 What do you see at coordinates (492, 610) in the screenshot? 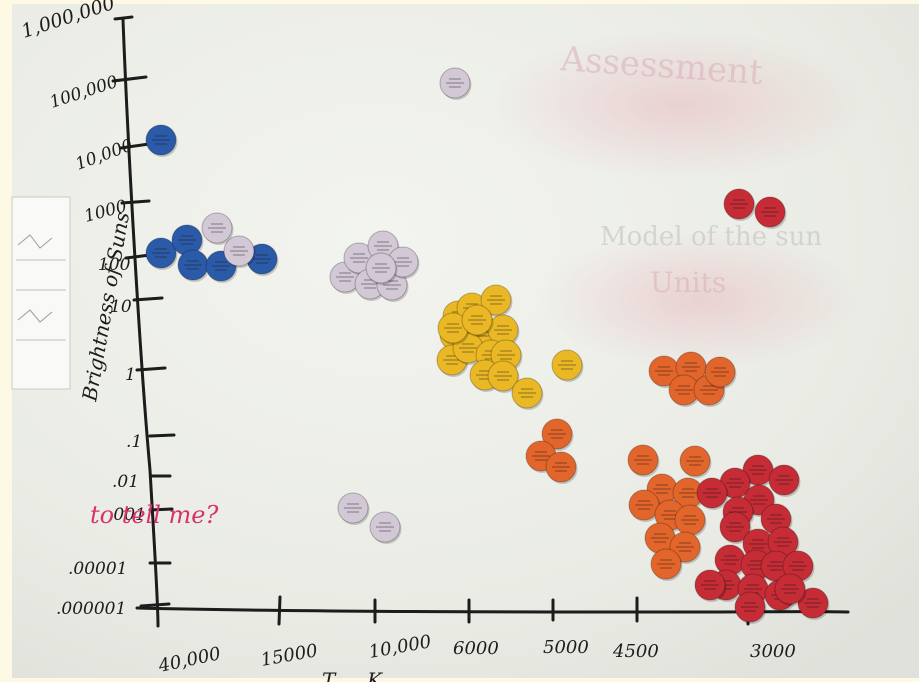
I see `x-axis-line` at bounding box center [492, 610].